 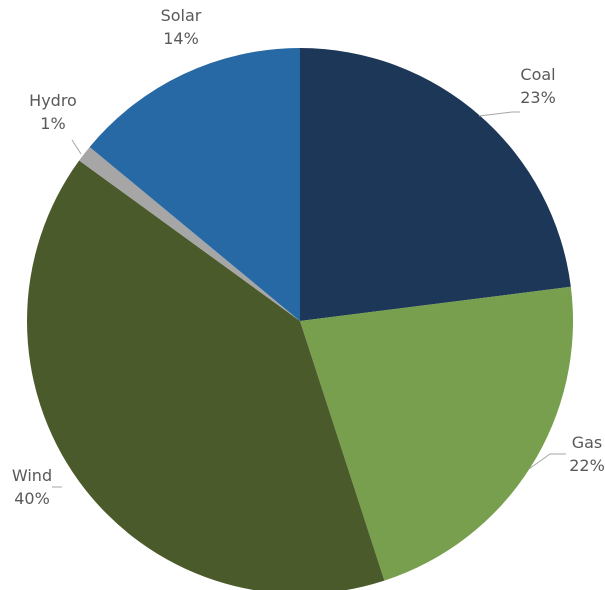 I want to click on slice-percent-hydro: 1%, so click(x=52, y=123).